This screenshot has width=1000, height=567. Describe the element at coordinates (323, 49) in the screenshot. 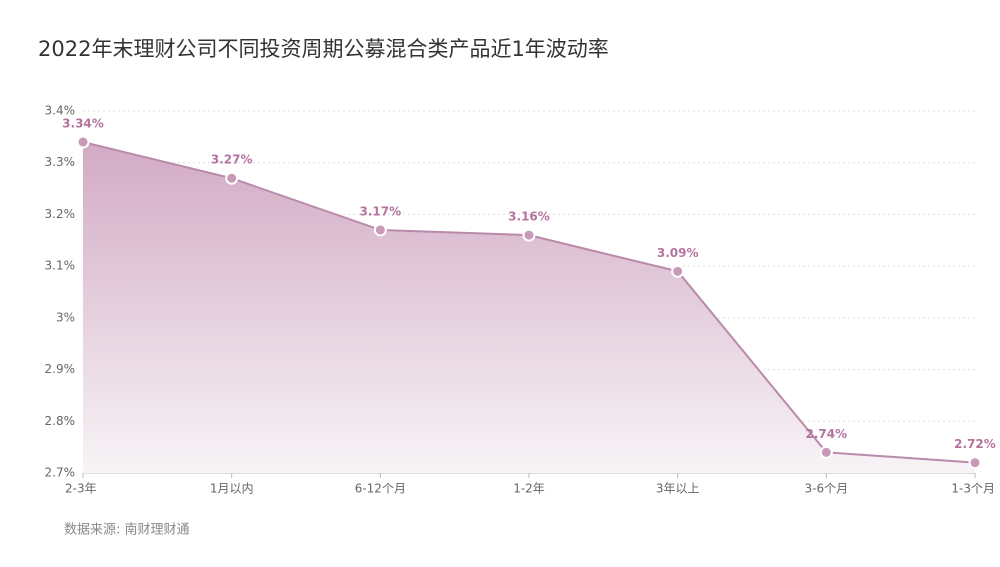

I see `chart-title: 2022年末理财公司不同投资周期公募混合类产品近1年波动率` at that location.